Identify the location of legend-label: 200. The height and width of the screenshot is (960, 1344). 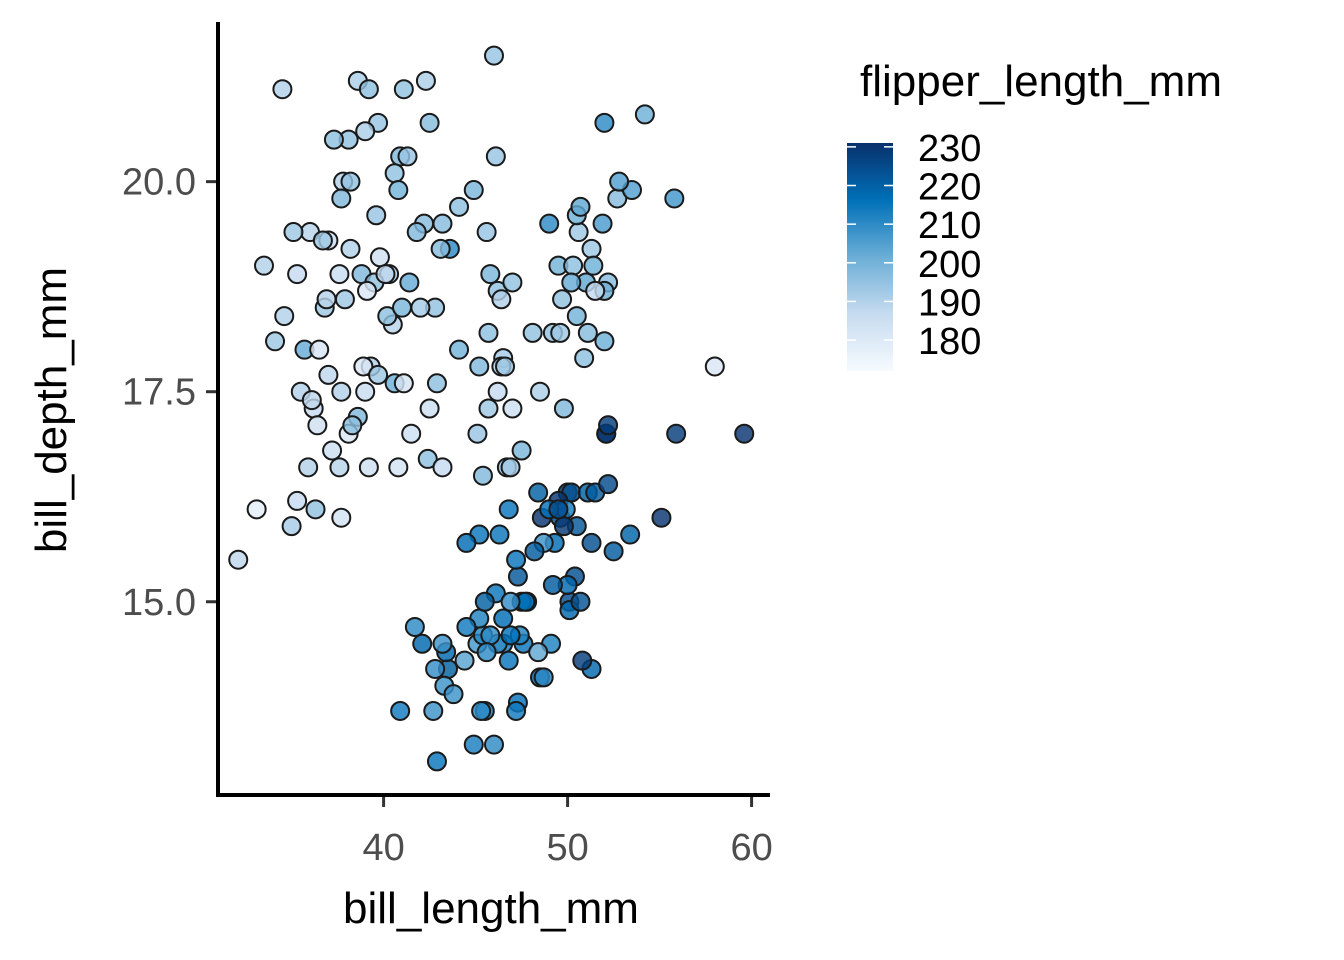
(949, 265).